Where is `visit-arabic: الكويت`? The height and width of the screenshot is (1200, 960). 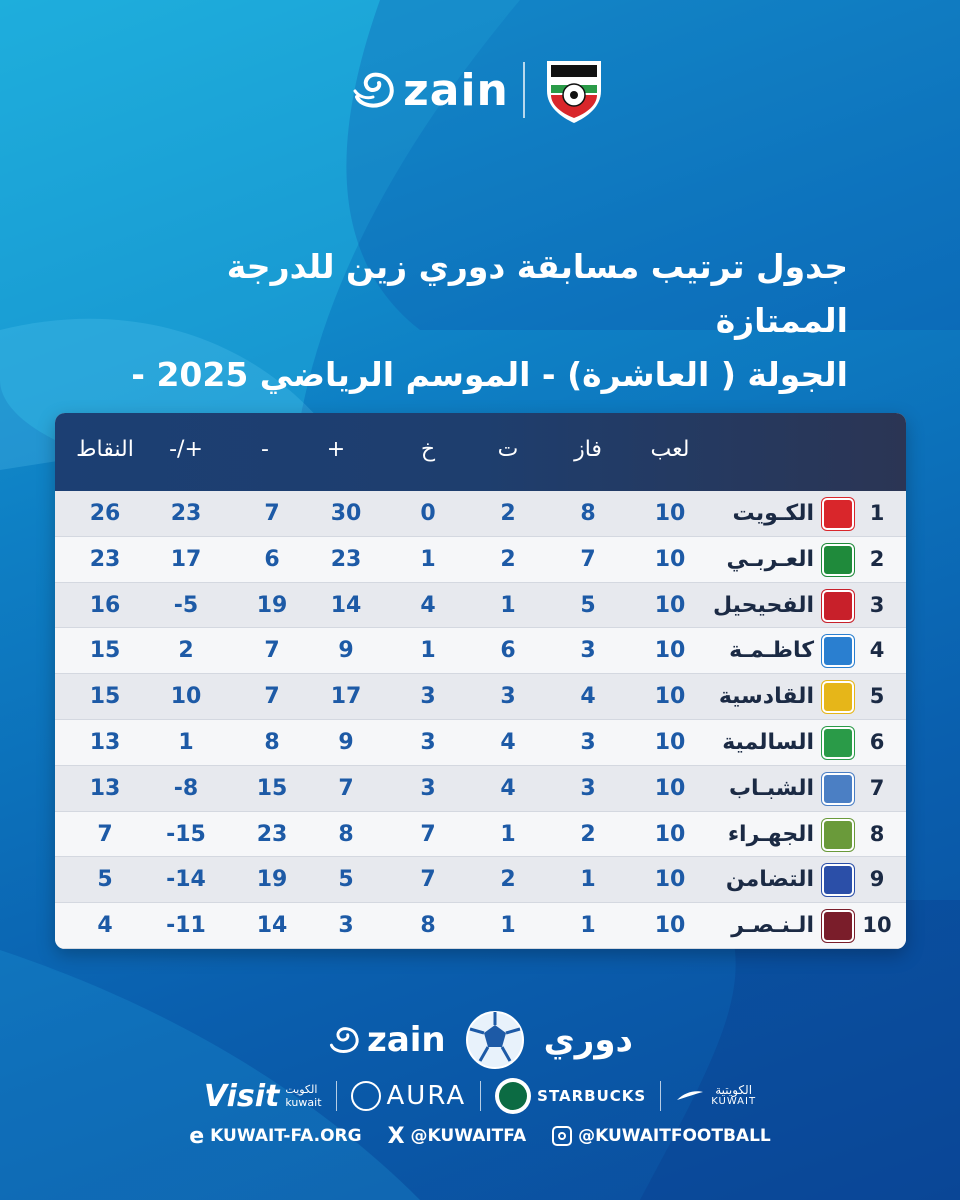 visit-arabic: الكويت is located at coordinates (301, 1089).